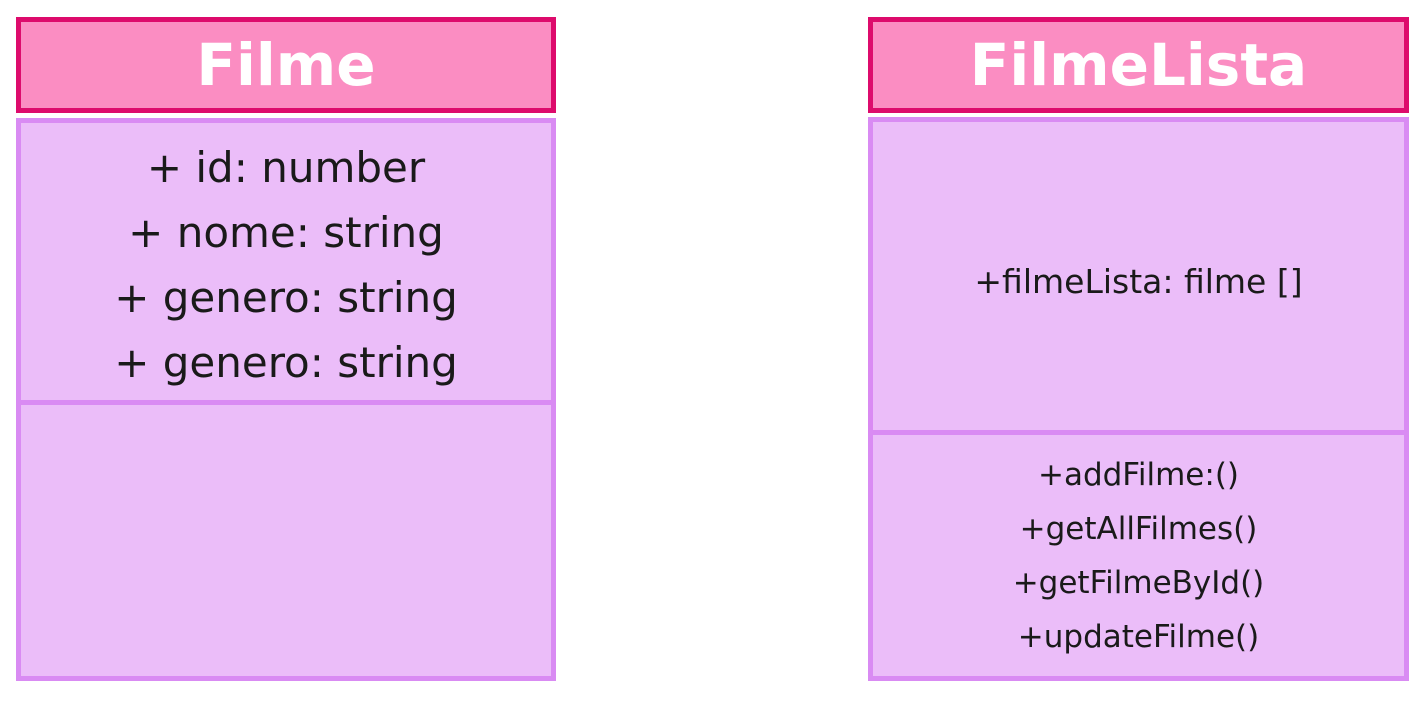 The image size is (1425, 701). I want to click on attribute-filmelista: +filmeLista: filme [], so click(1138, 281).